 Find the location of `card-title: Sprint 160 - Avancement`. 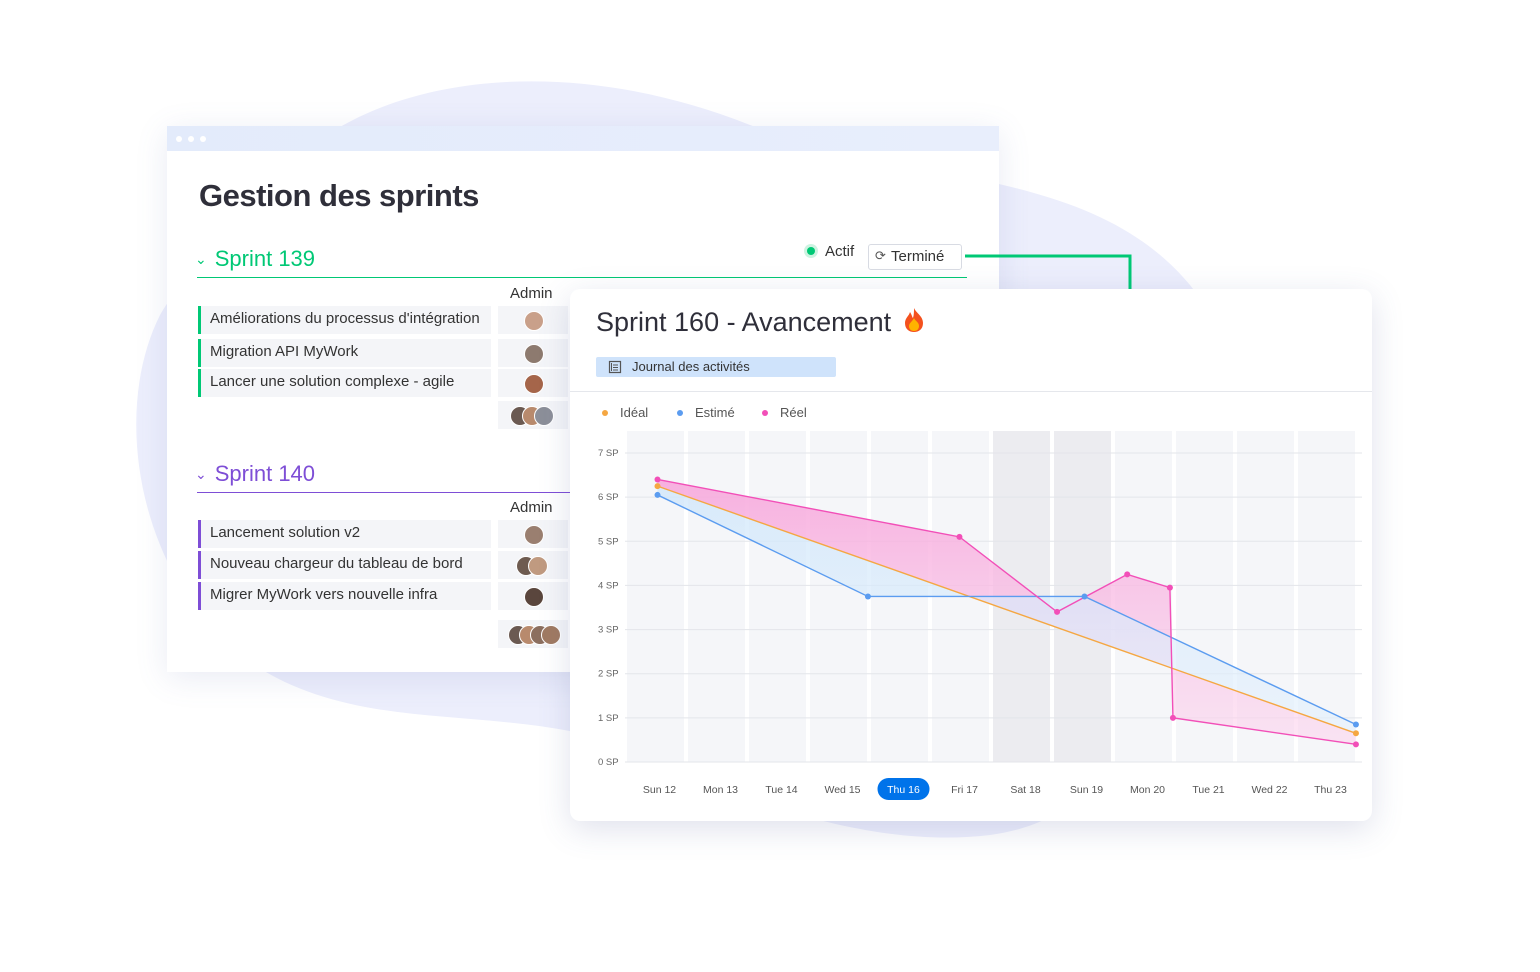

card-title: Sprint 160 - Avancement is located at coordinates (760, 321).